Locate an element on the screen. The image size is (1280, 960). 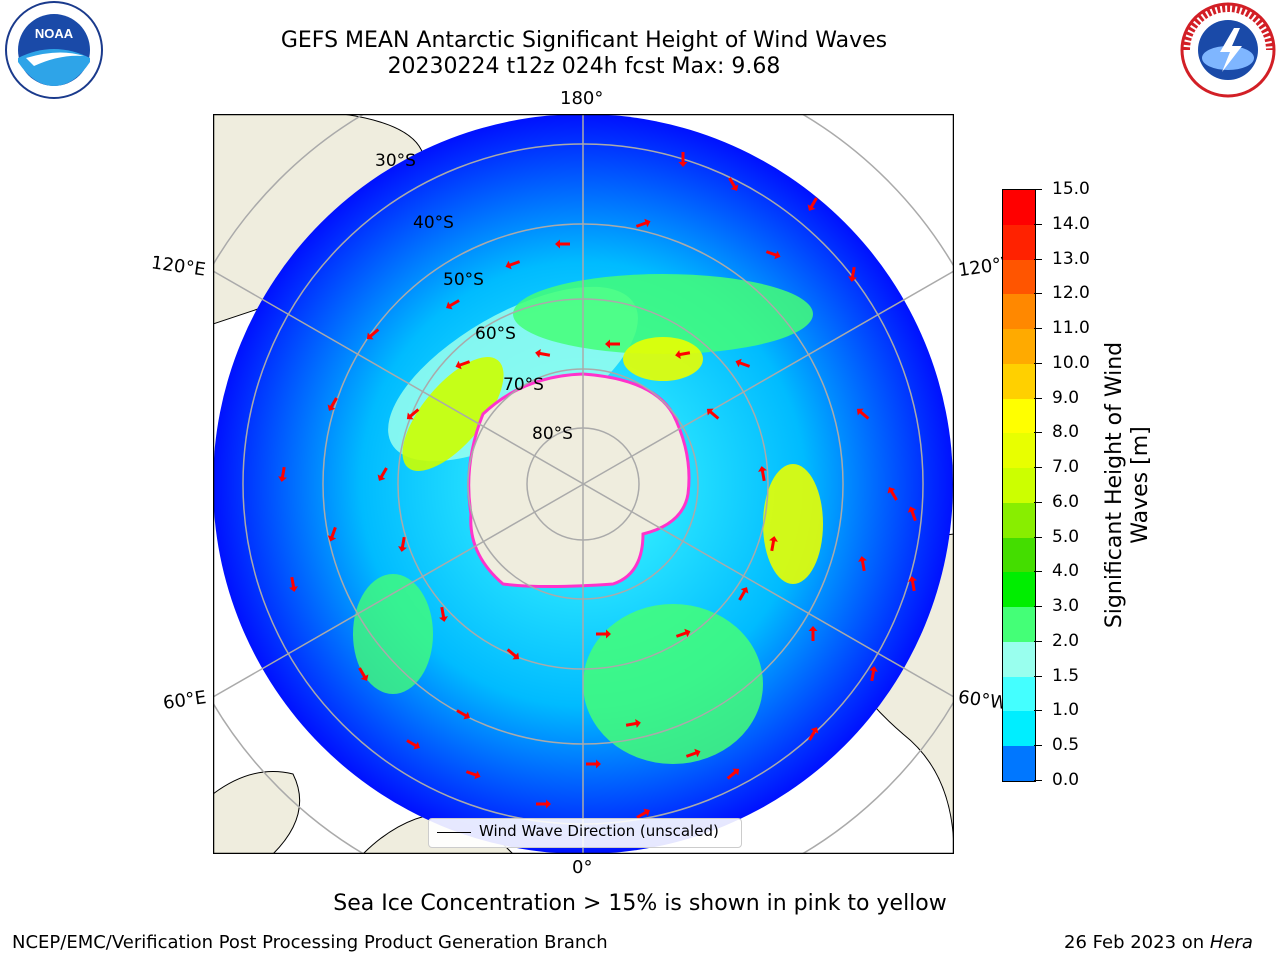
colorbar-tick-label: 2.0 is located at coordinates (1066, 640).